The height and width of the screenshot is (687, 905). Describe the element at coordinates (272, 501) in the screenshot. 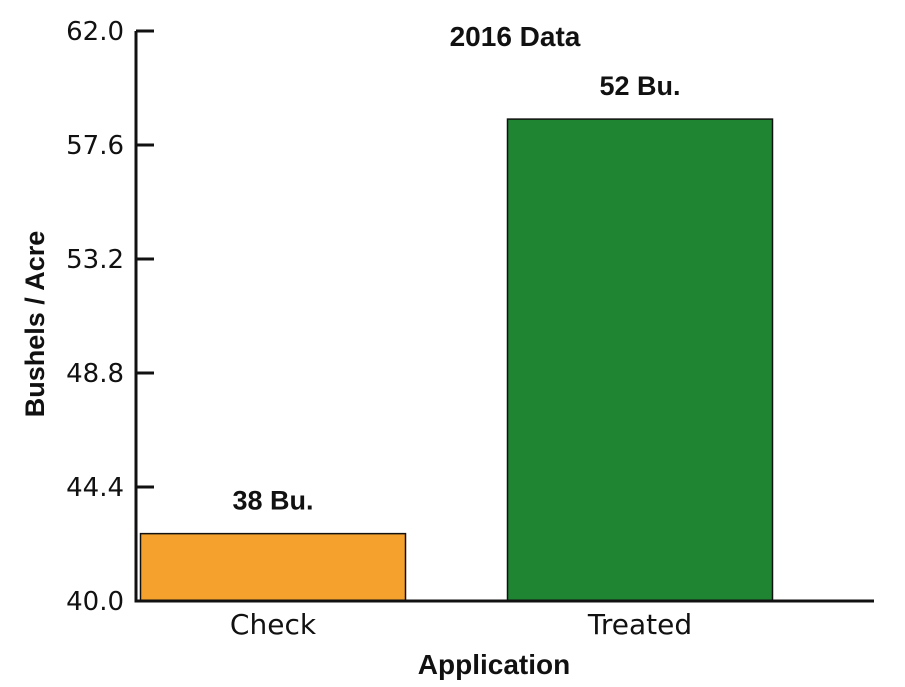

I see `data-label: 38 Bu.` at that location.